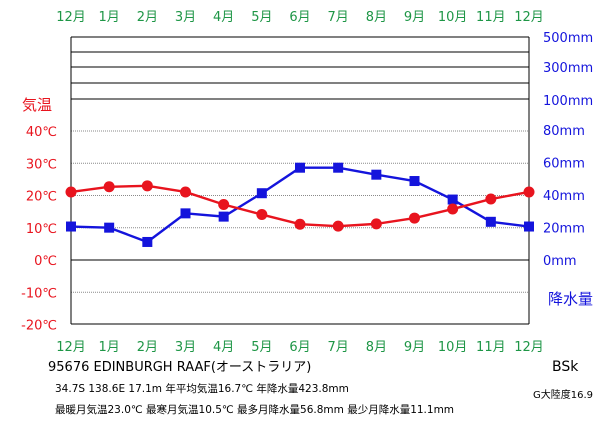  What do you see at coordinates (180, 367) in the screenshot?
I see `station-name: 95676 EDINBURGH RAAF(オーストラリア)` at bounding box center [180, 367].